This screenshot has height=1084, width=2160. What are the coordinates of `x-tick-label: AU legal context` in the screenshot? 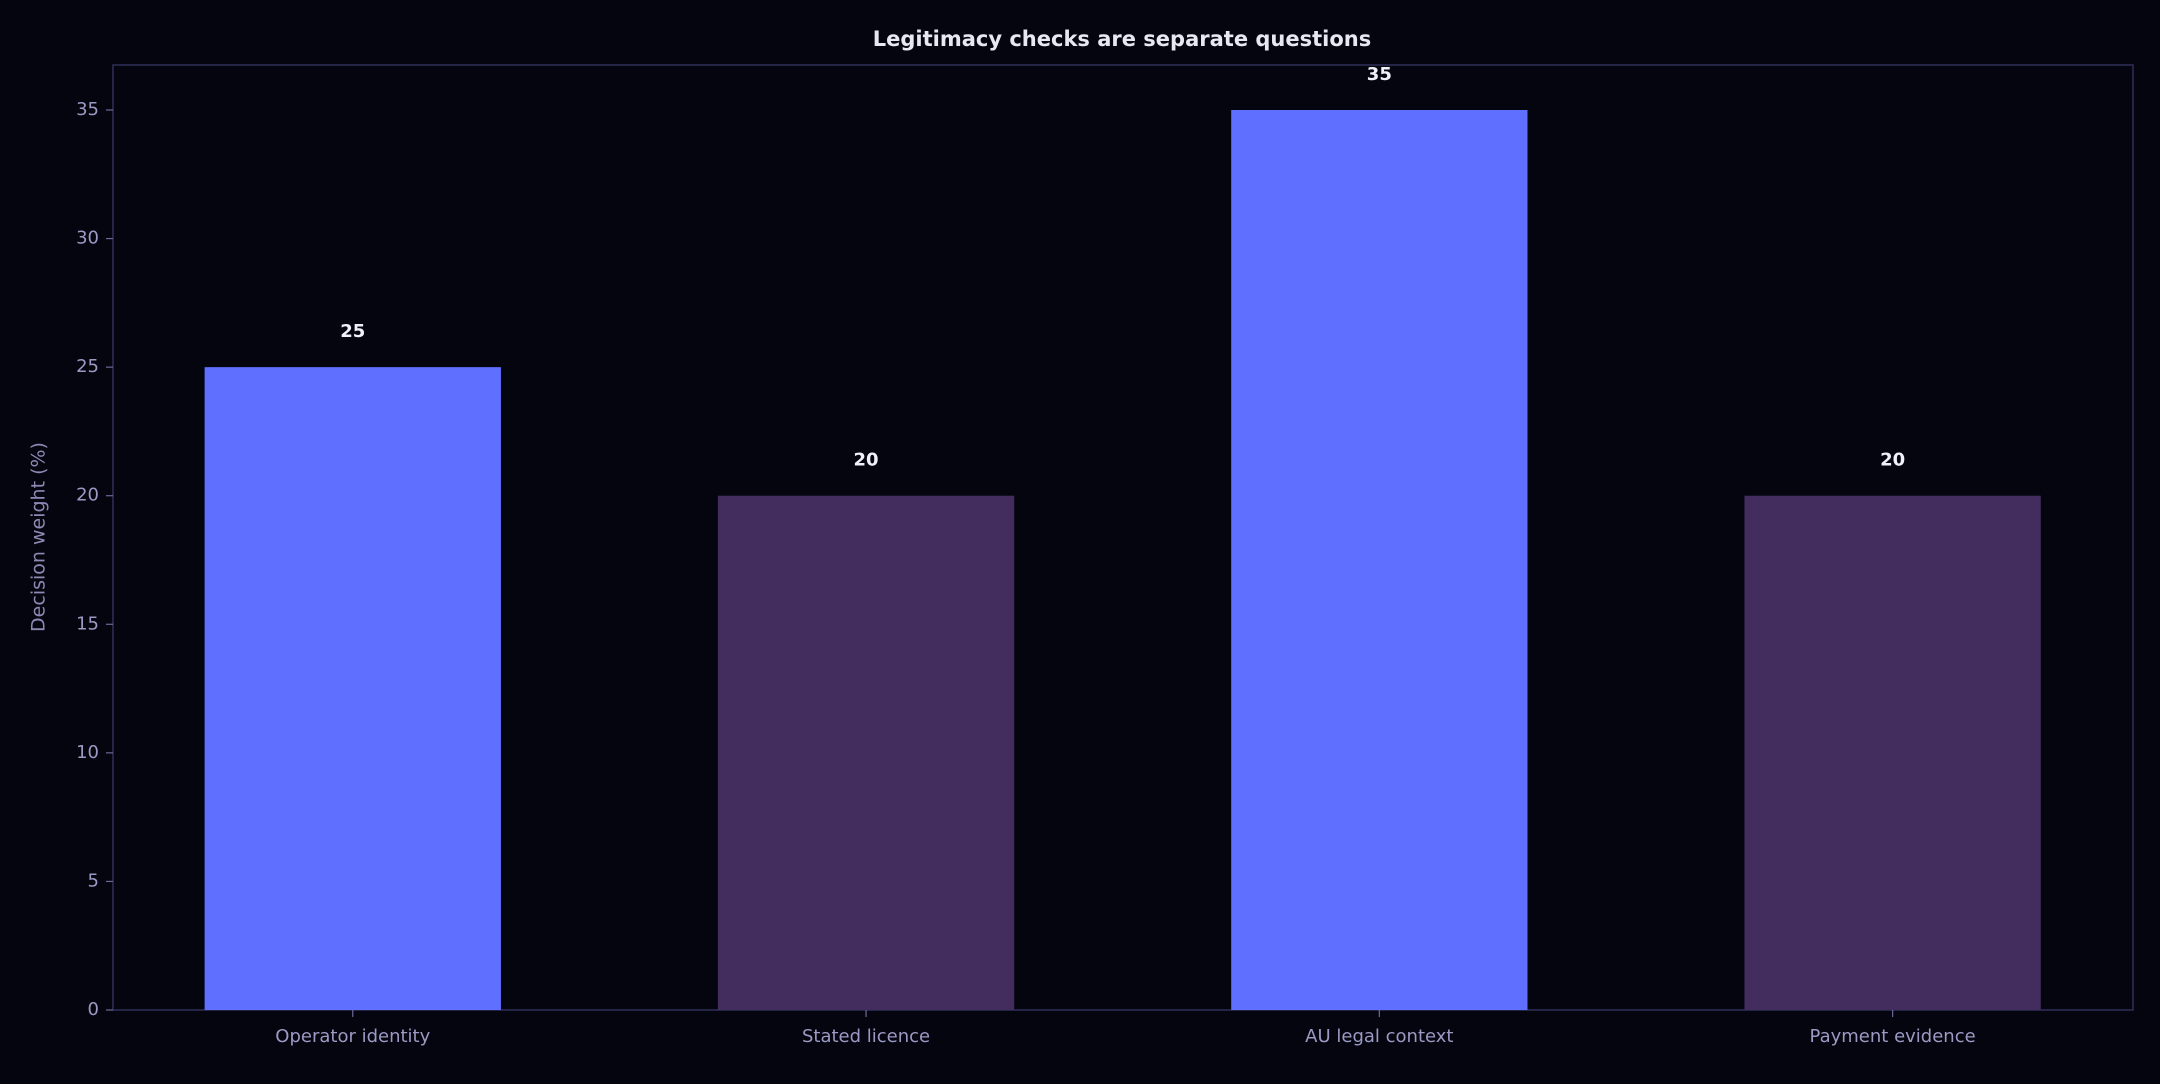 It's located at (1379, 1036).